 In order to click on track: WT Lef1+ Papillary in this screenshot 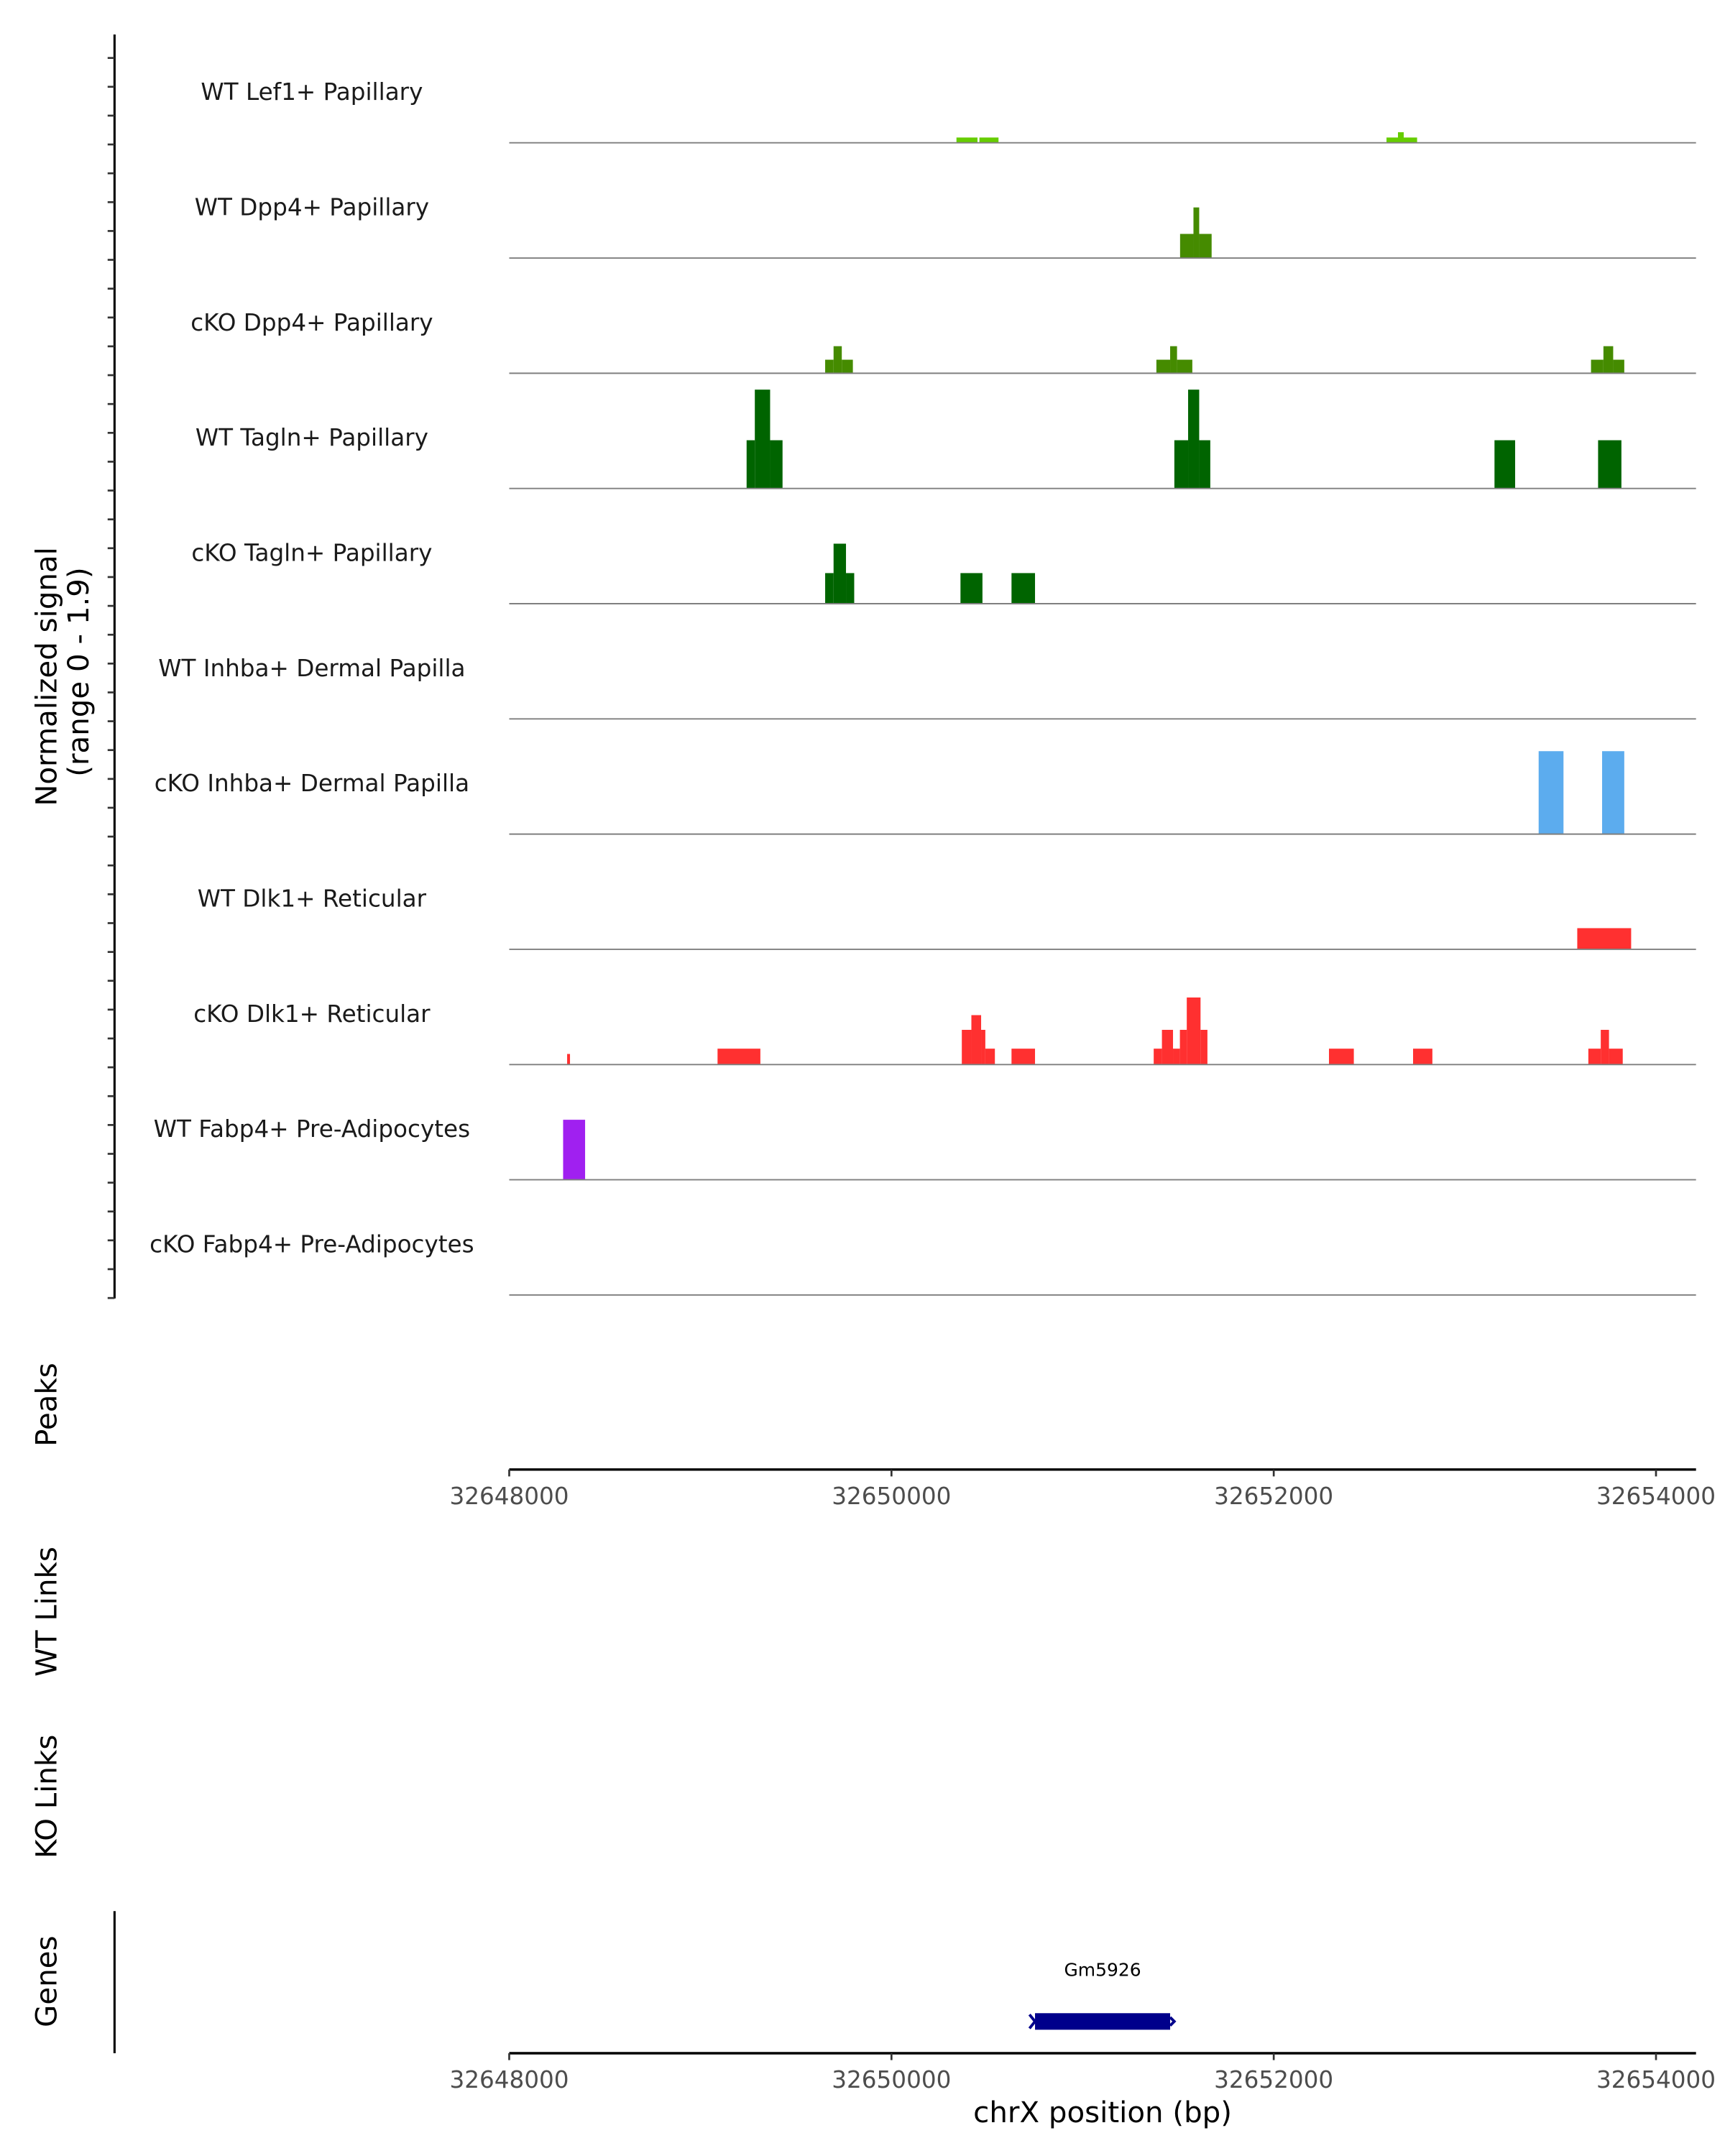, I will do `click(948, 111)`.